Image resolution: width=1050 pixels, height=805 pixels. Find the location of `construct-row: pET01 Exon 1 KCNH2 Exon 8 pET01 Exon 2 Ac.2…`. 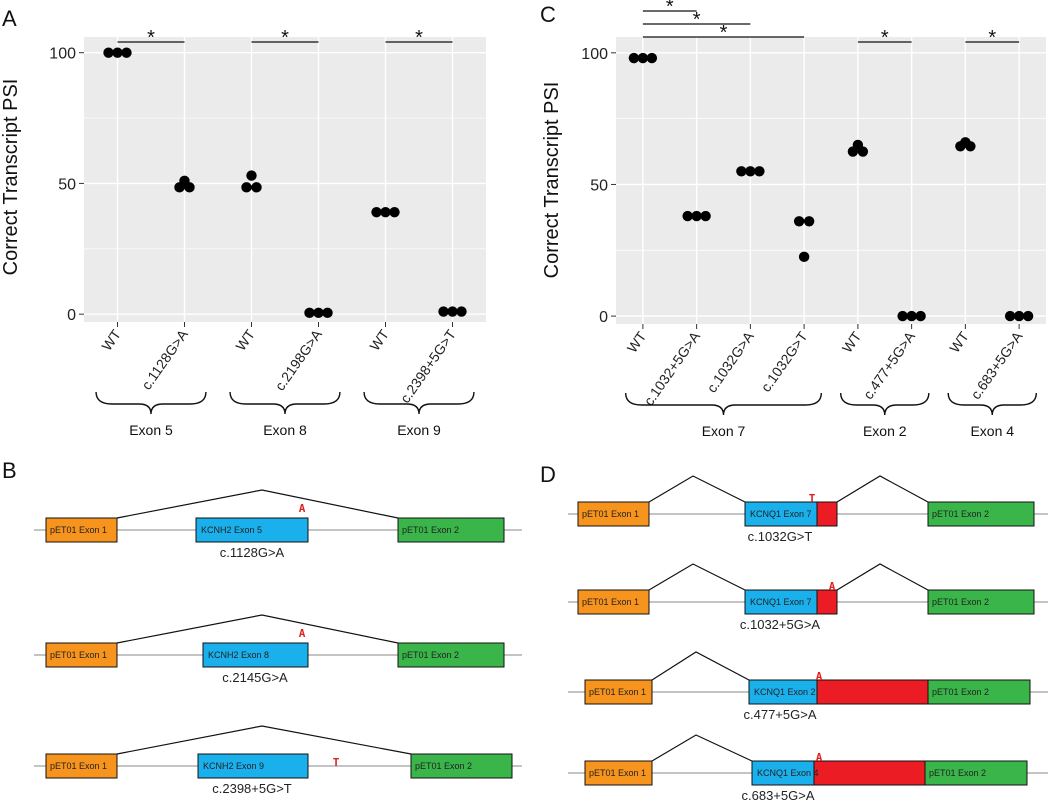

construct-row: pET01 Exon 1 KCNH2 Exon 8 pET01 Exon 2 Ac.2… is located at coordinates (278, 649).